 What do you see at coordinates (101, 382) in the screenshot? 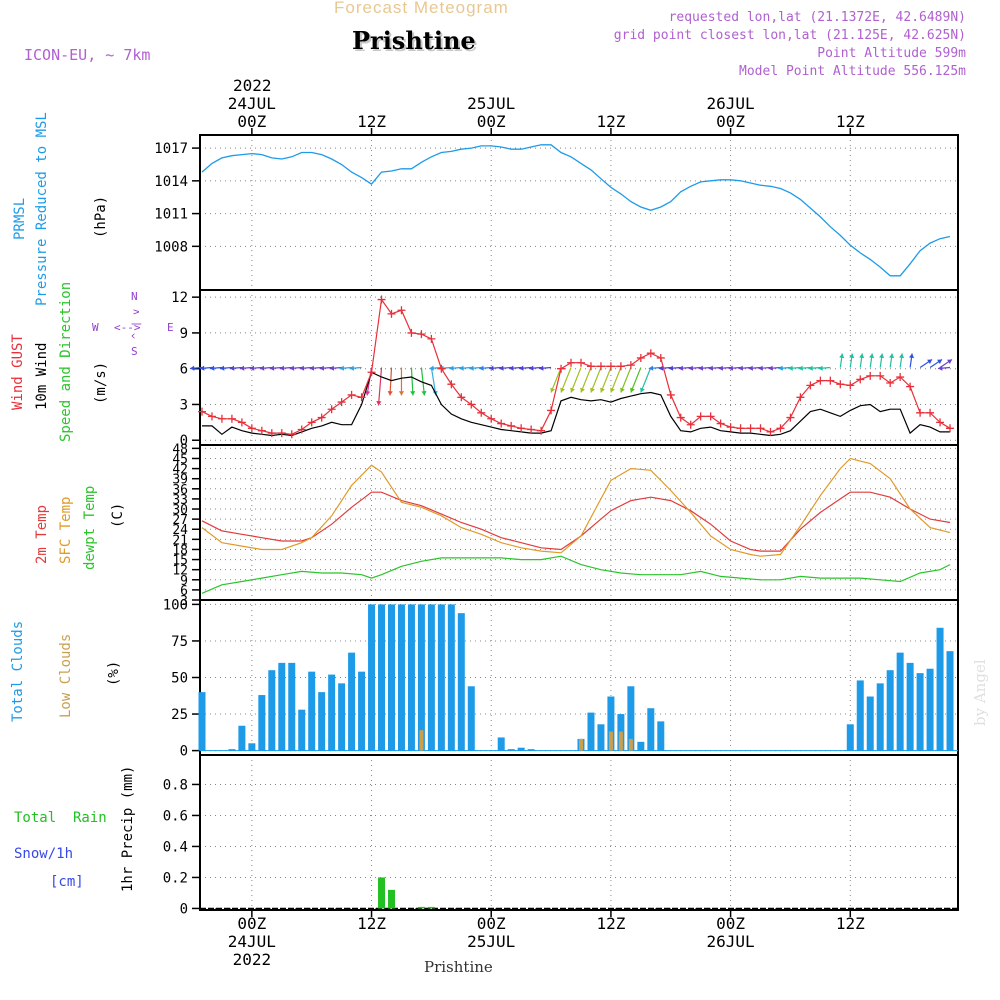
I see `wind-unit: (m/s)` at bounding box center [101, 382].